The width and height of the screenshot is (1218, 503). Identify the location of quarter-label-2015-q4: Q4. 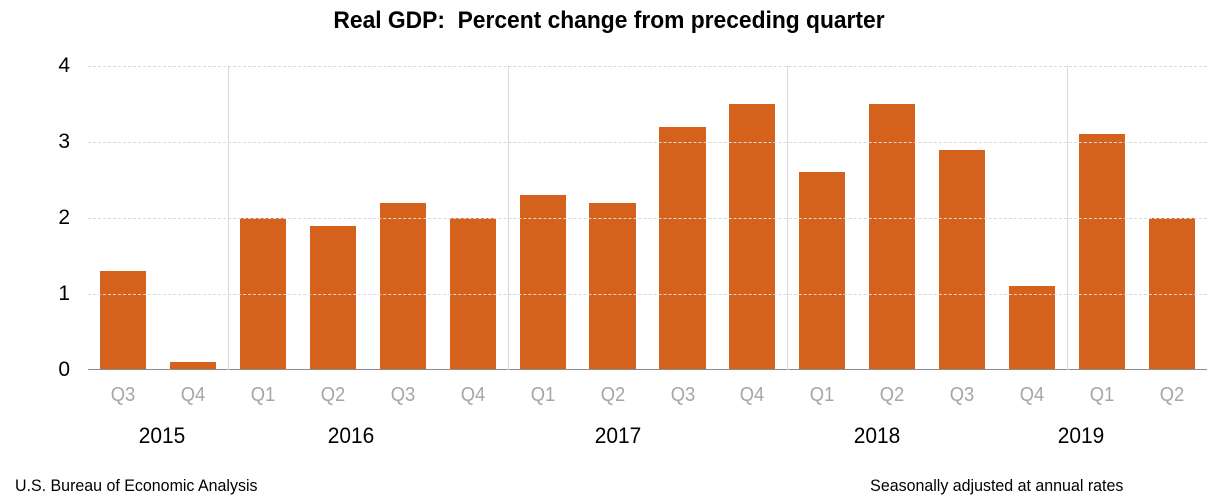
(193, 395).